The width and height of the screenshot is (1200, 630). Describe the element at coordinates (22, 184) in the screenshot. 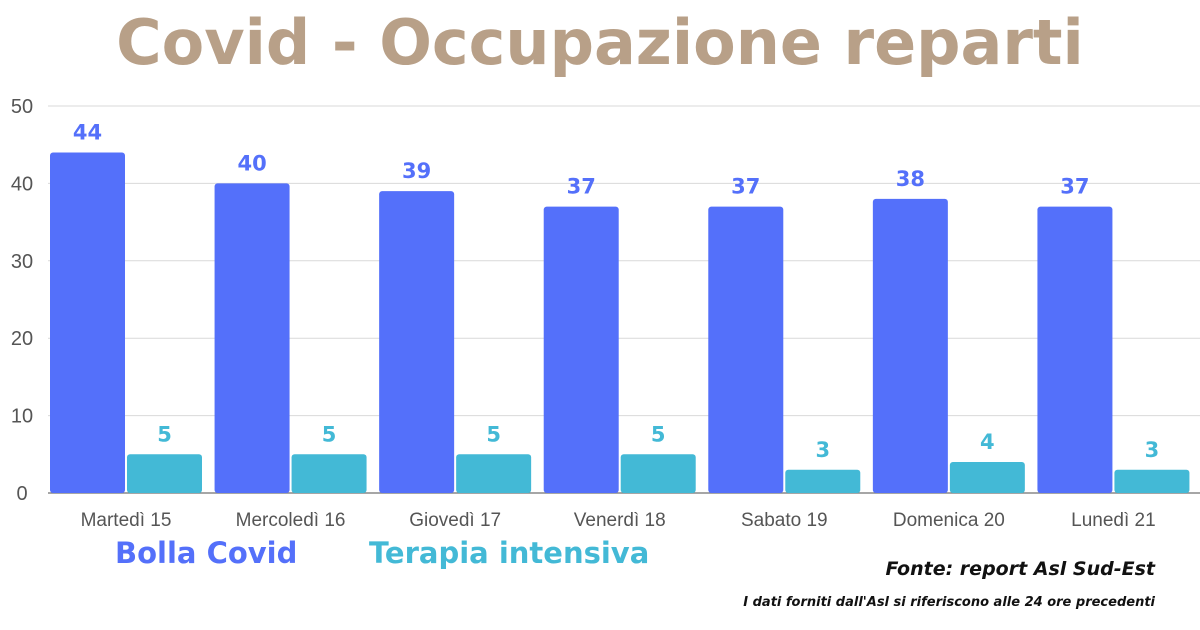

I see `y-tick-label: 40` at that location.